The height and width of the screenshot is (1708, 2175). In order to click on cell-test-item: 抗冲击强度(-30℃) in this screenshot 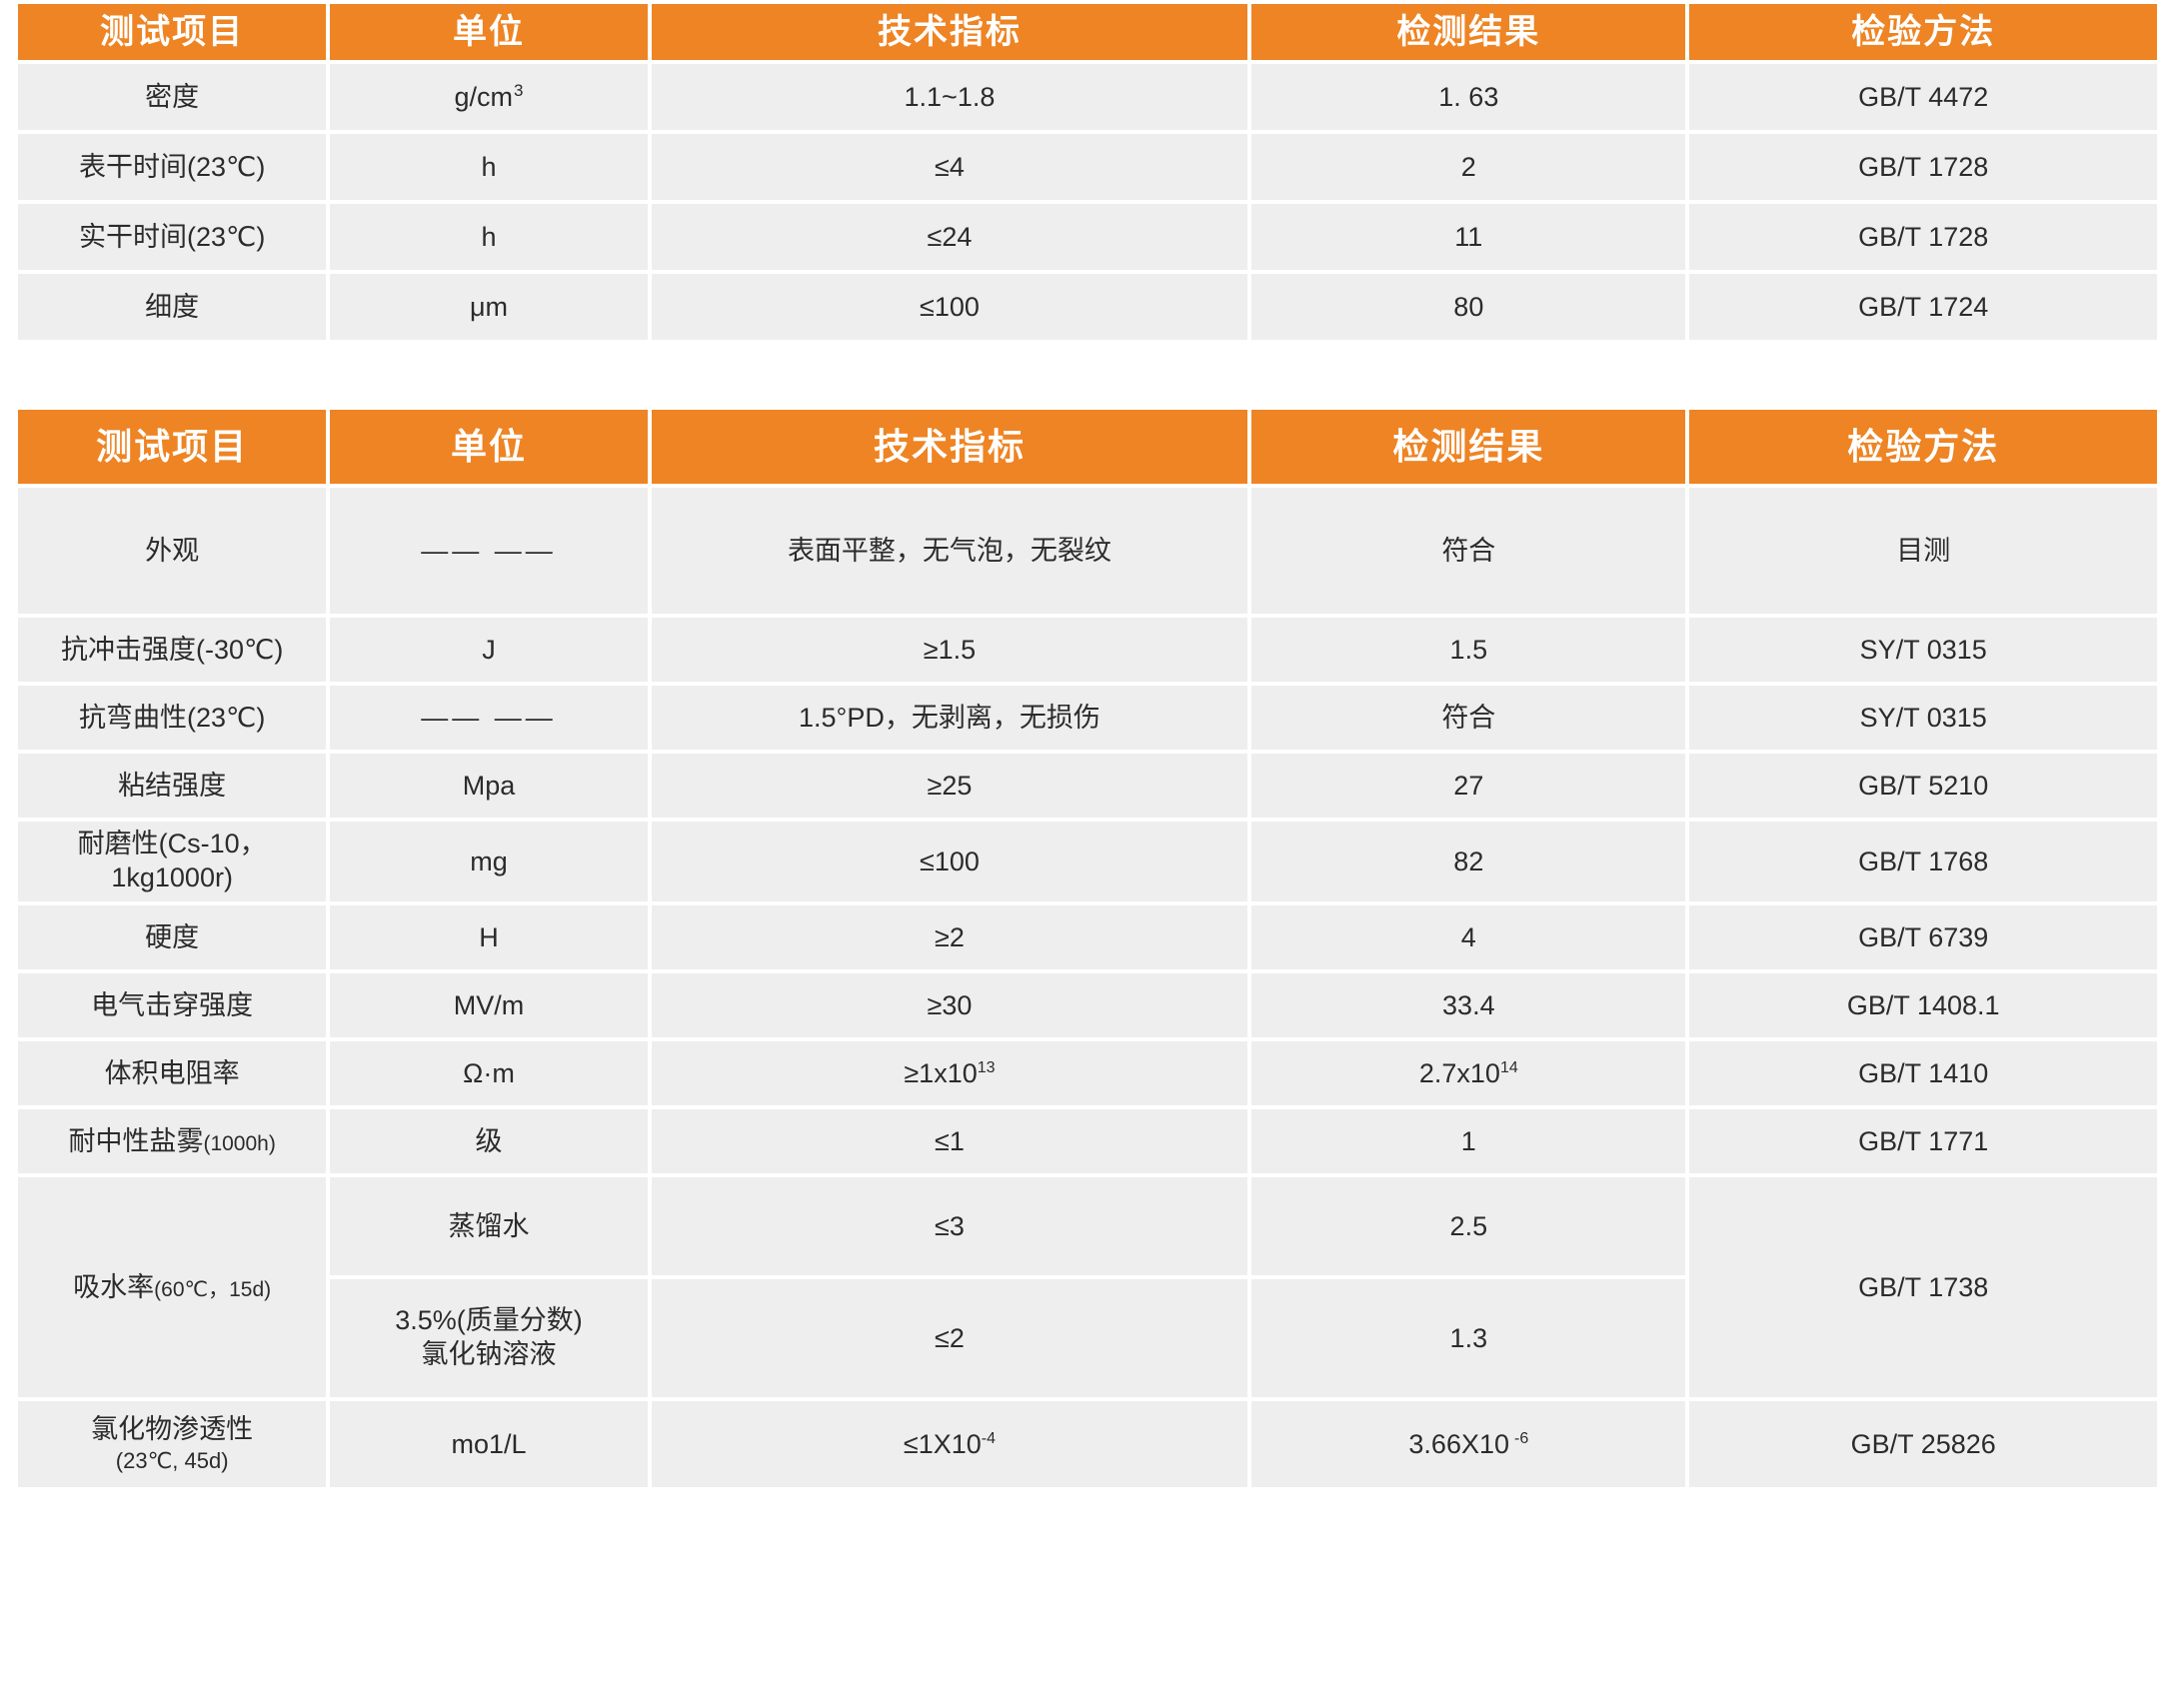, I will do `click(172, 650)`.